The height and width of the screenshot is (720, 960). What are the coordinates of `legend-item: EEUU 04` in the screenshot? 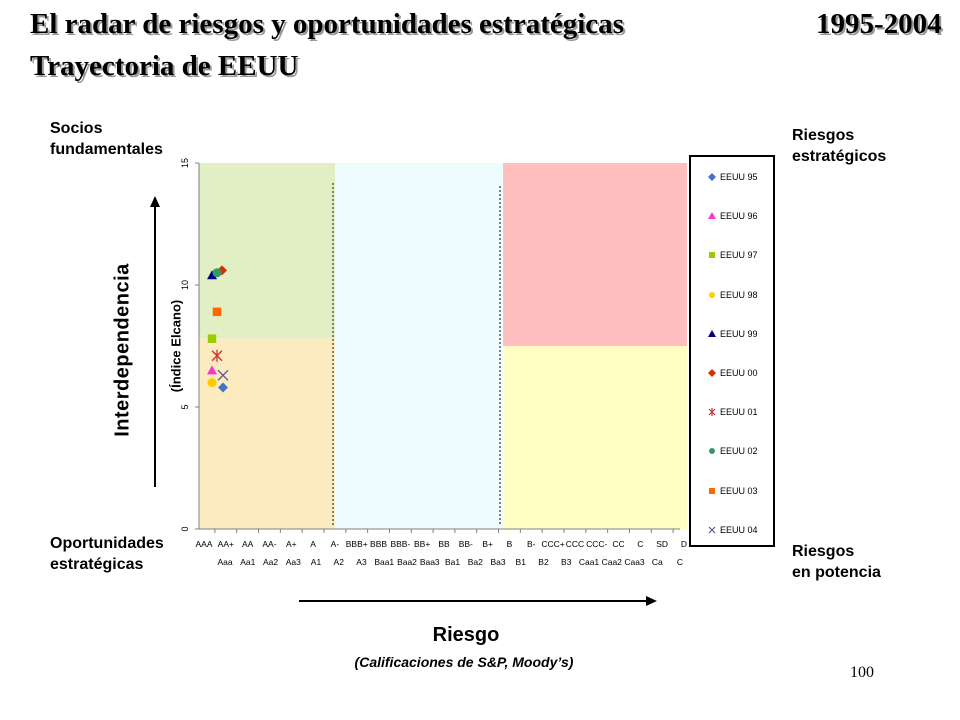 It's located at (732, 530).